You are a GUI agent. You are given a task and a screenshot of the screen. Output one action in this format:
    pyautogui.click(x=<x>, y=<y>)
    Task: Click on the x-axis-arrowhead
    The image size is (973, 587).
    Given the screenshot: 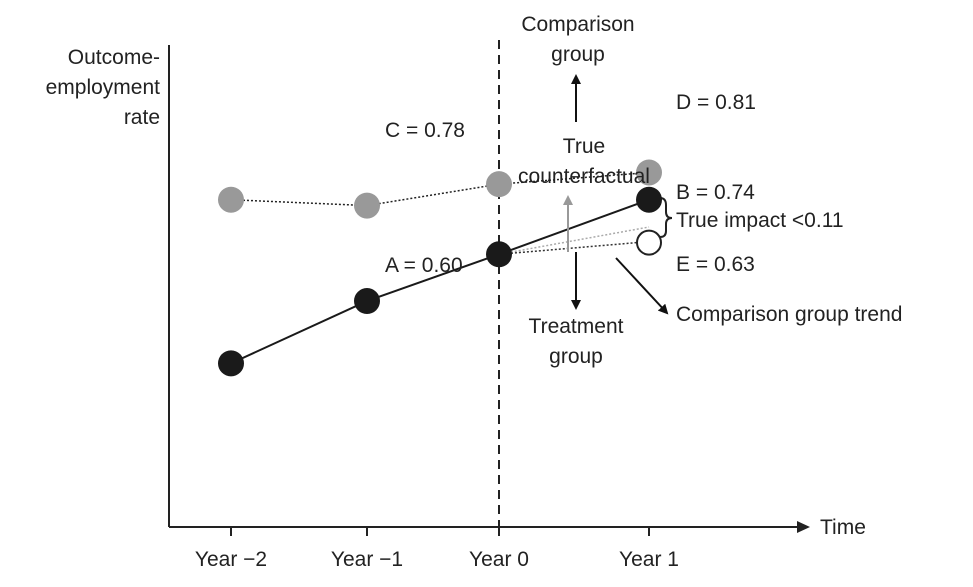 What is the action you would take?
    pyautogui.click(x=803, y=527)
    